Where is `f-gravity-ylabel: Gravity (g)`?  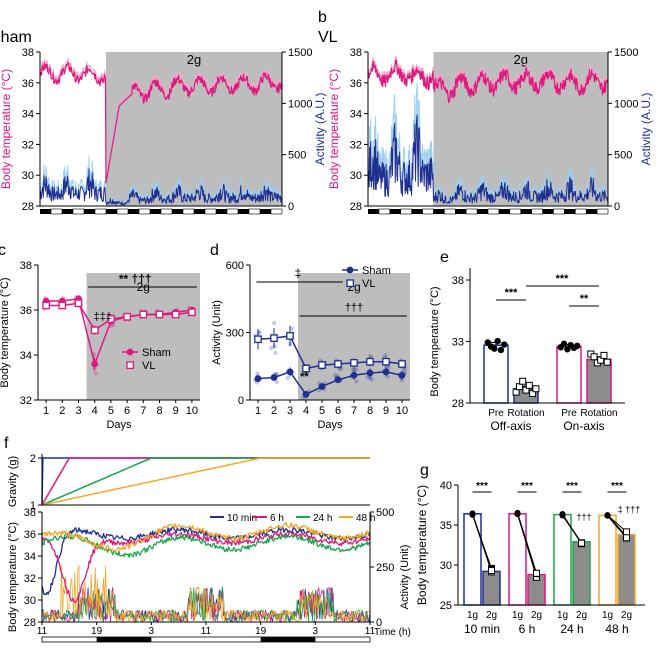 f-gravity-ylabel: Gravity (g) is located at coordinates (13, 481).